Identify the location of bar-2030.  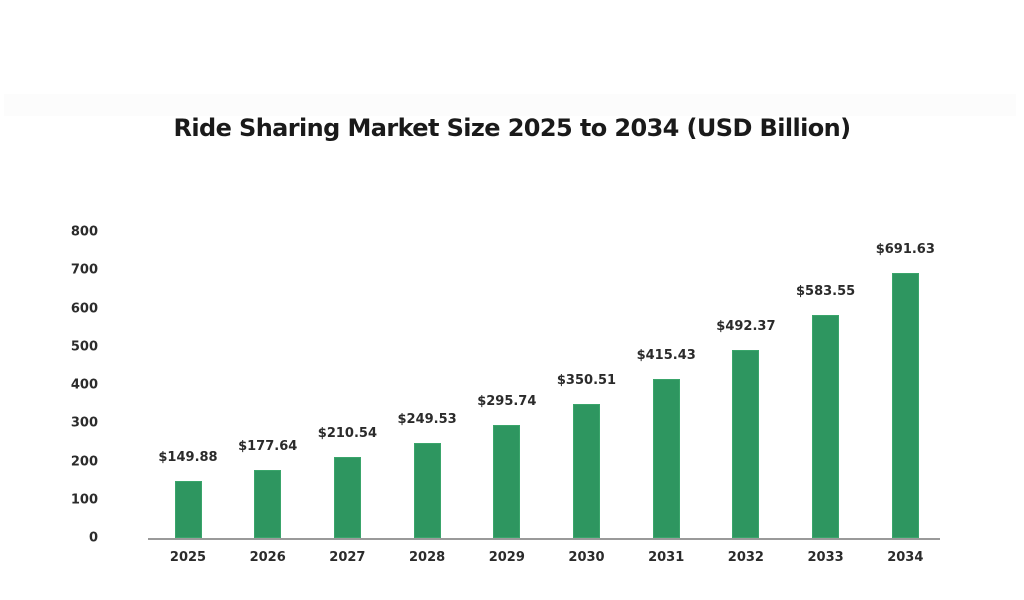
(586, 470).